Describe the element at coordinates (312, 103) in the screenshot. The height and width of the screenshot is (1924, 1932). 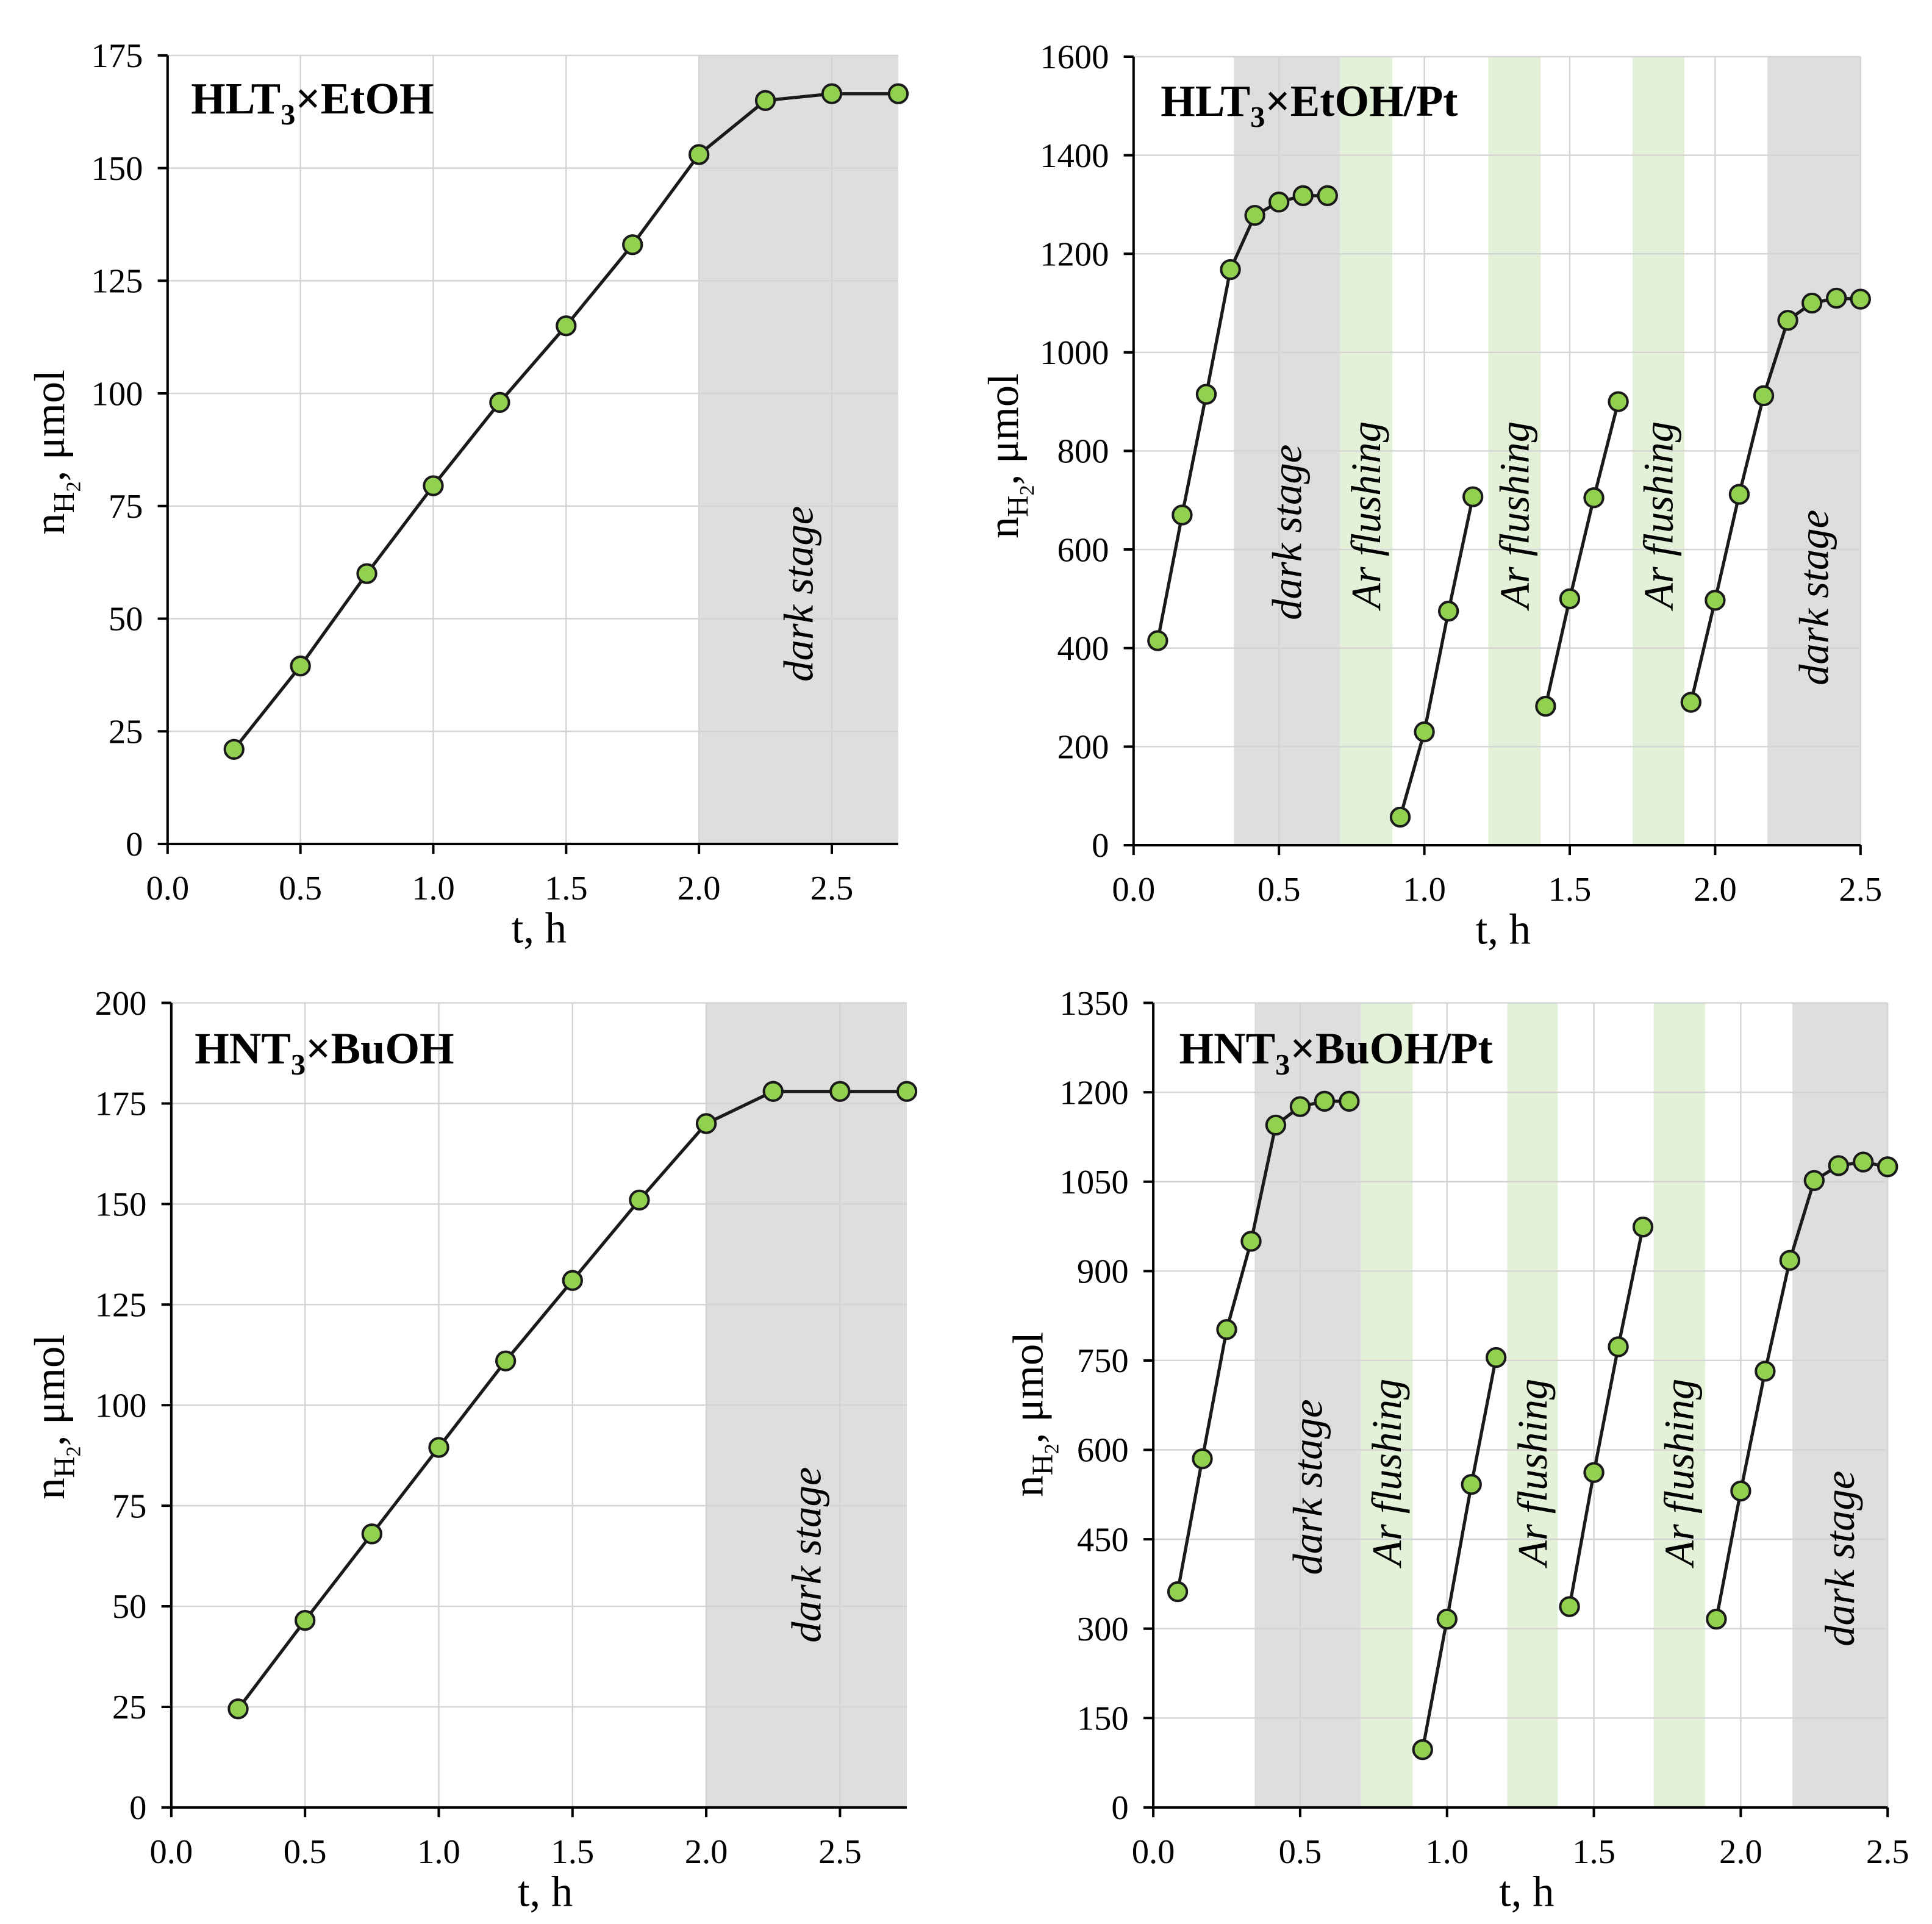
I see `chart-title: HLT3×EtOH` at that location.